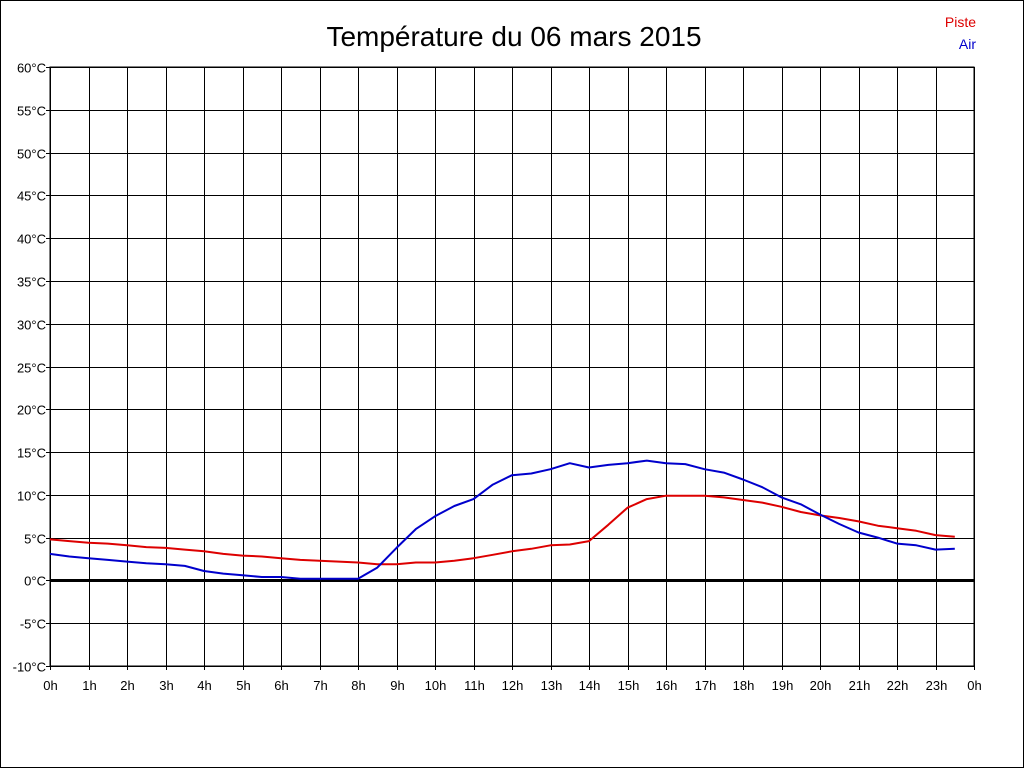 The image size is (1024, 768). Describe the element at coordinates (281, 685) in the screenshot. I see `x-tick-label: 6h` at that location.